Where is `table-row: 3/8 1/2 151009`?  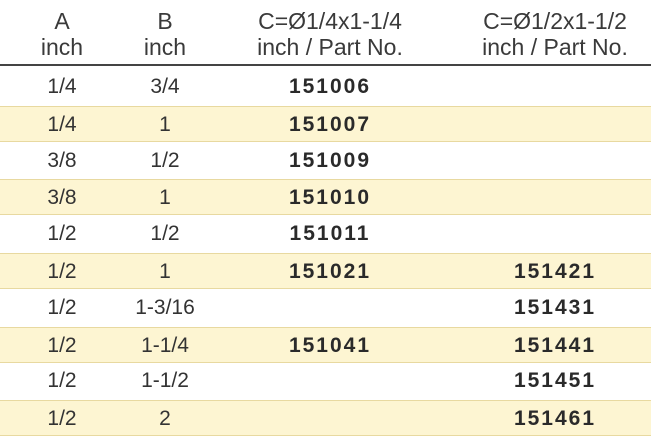
table-row: 3/8 1/2 151009 is located at coordinates (325, 161).